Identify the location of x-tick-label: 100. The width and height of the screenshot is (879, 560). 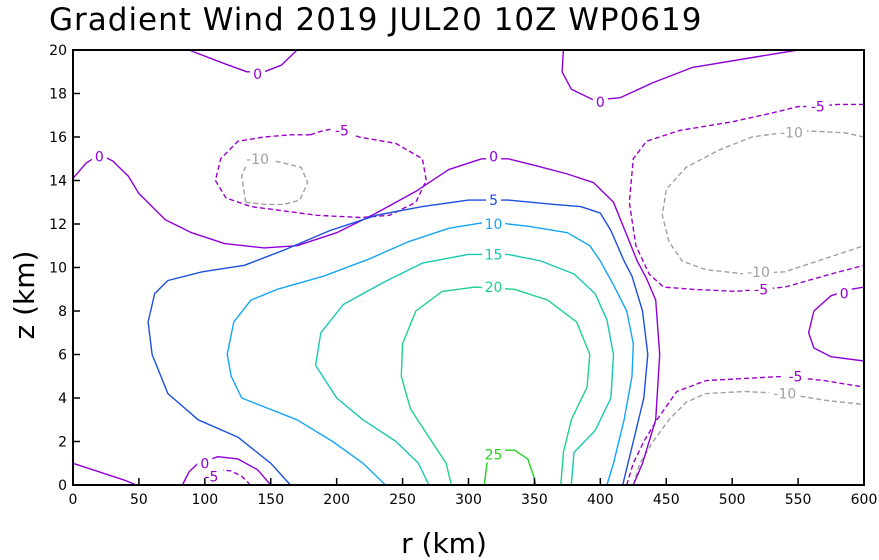
(204, 500).